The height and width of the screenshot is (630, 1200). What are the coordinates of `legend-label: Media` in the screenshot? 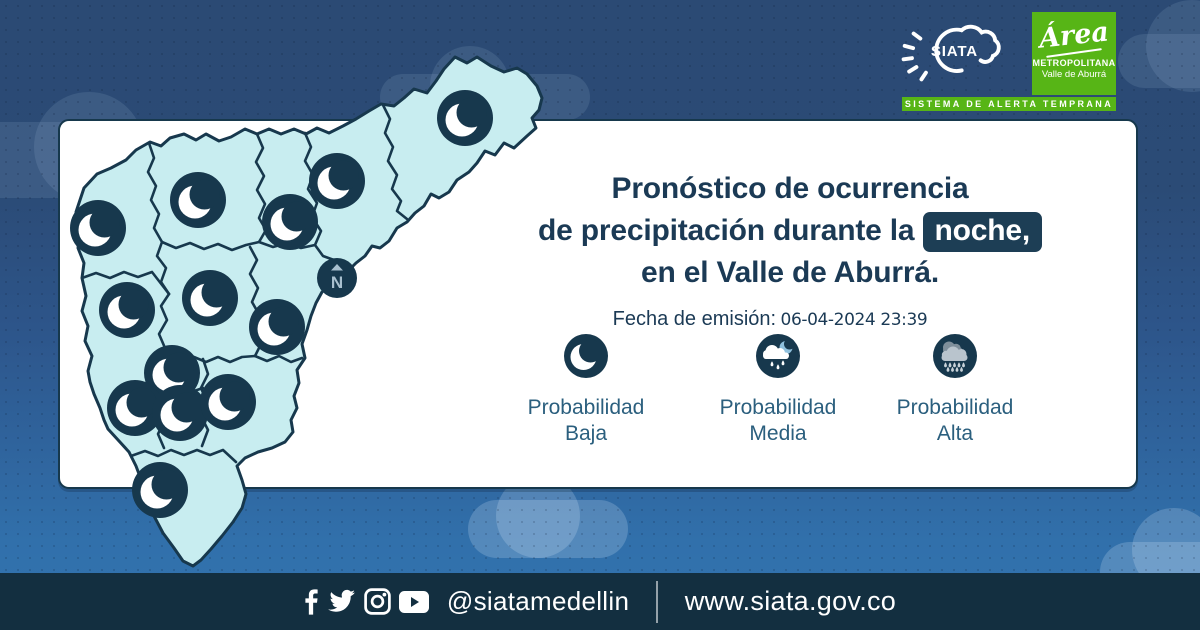 It's located at (778, 433).